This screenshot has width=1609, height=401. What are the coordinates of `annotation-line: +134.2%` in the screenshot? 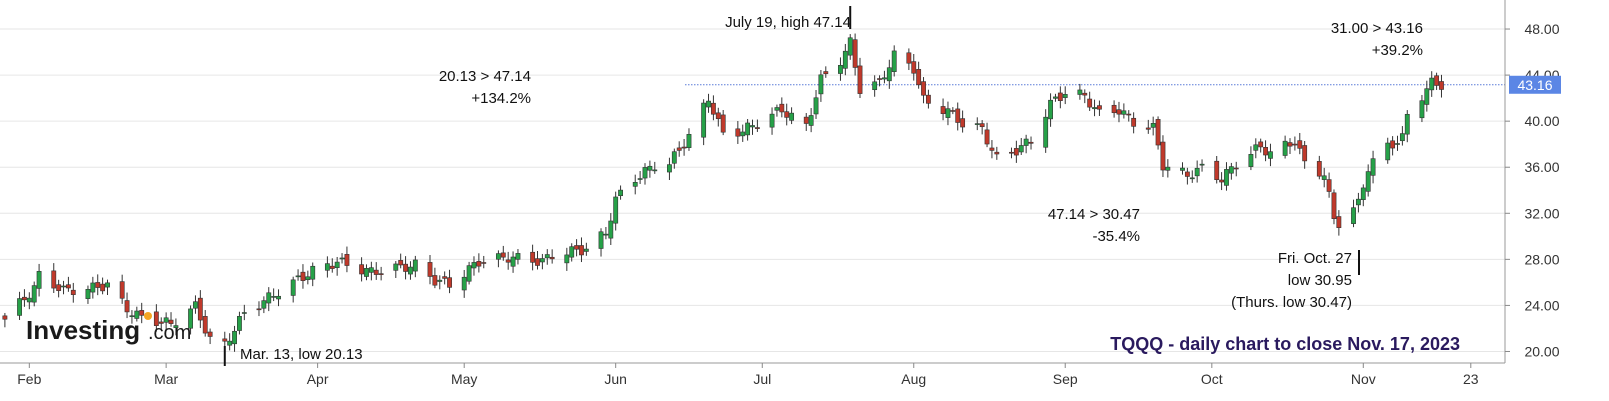 It's located at (501, 98).